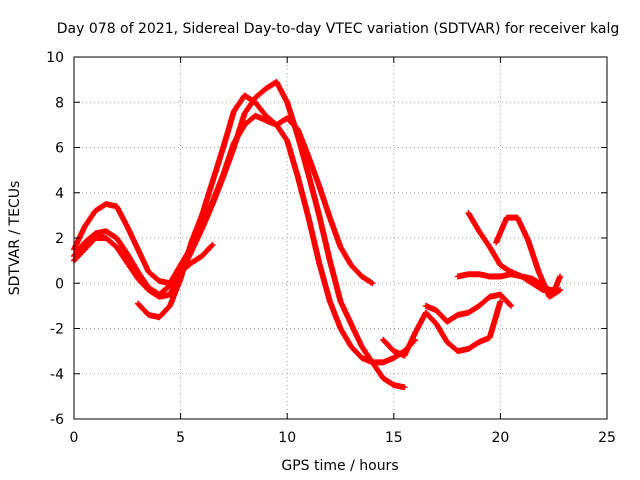 This screenshot has width=640, height=480. I want to click on x-tick-label: 25, so click(607, 438).